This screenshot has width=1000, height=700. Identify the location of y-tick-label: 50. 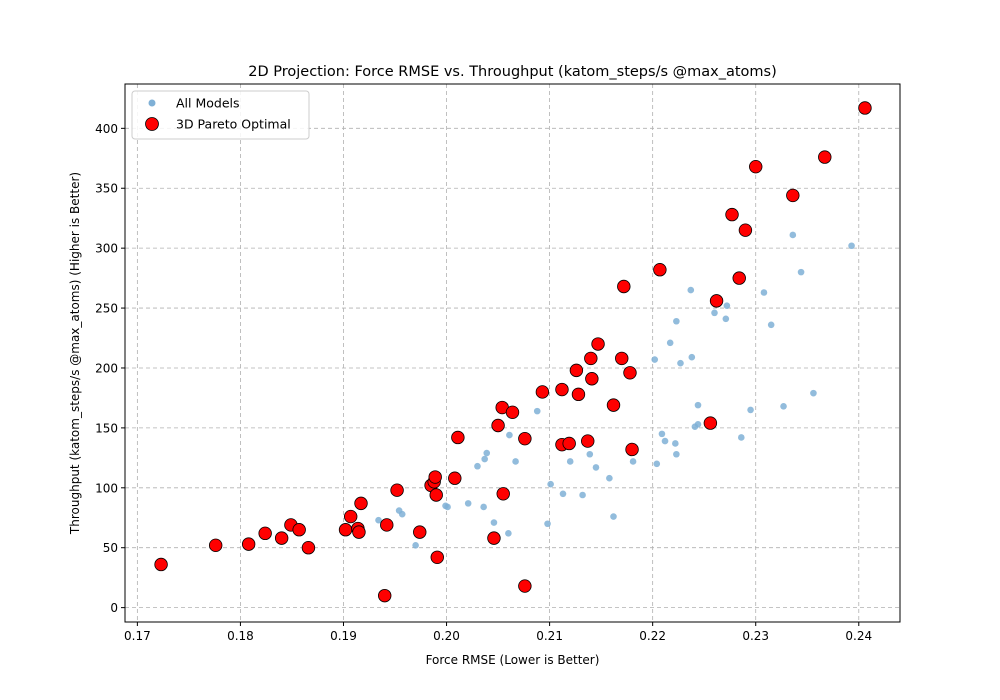
(110, 548).